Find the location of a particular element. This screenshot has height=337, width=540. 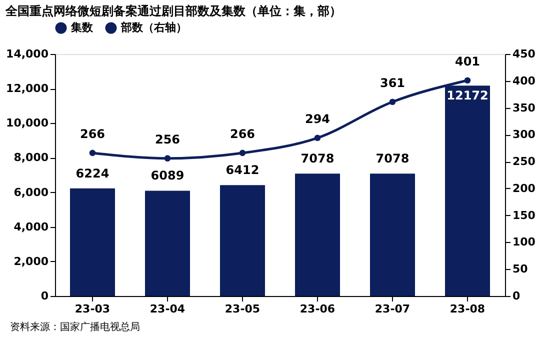

x-tick-label: 23-08 is located at coordinates (468, 309).